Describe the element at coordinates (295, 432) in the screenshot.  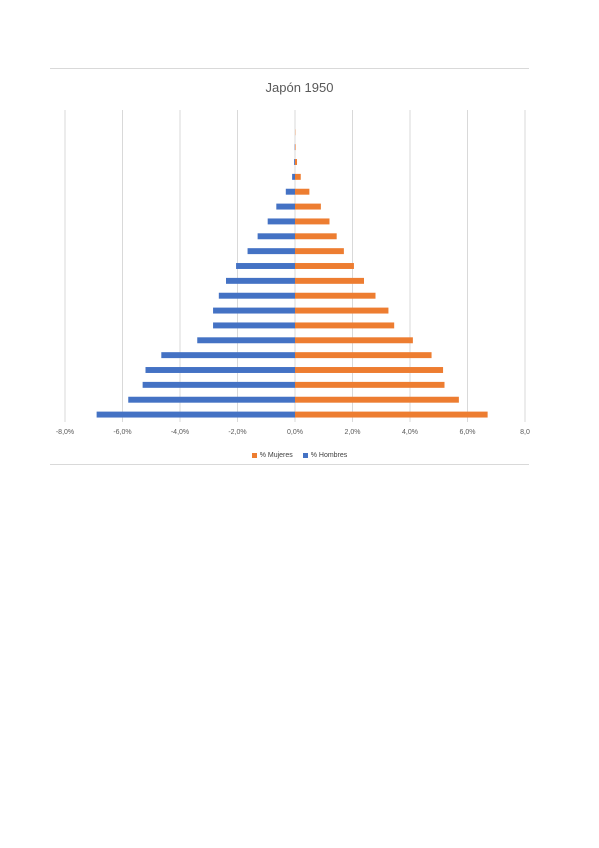
I see `x-tick-label: 0,0%` at that location.